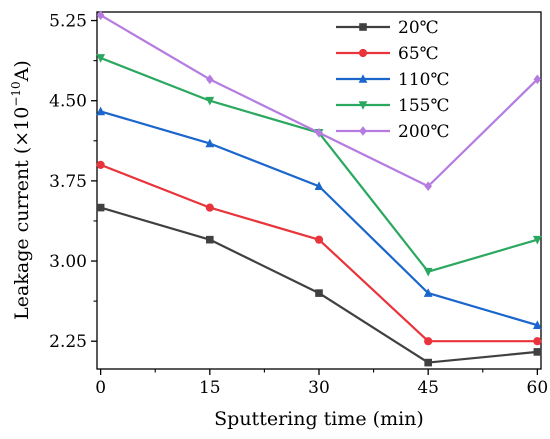 The height and width of the screenshot is (439, 550). What do you see at coordinates (319, 388) in the screenshot?
I see `x-tick-label: 30` at bounding box center [319, 388].